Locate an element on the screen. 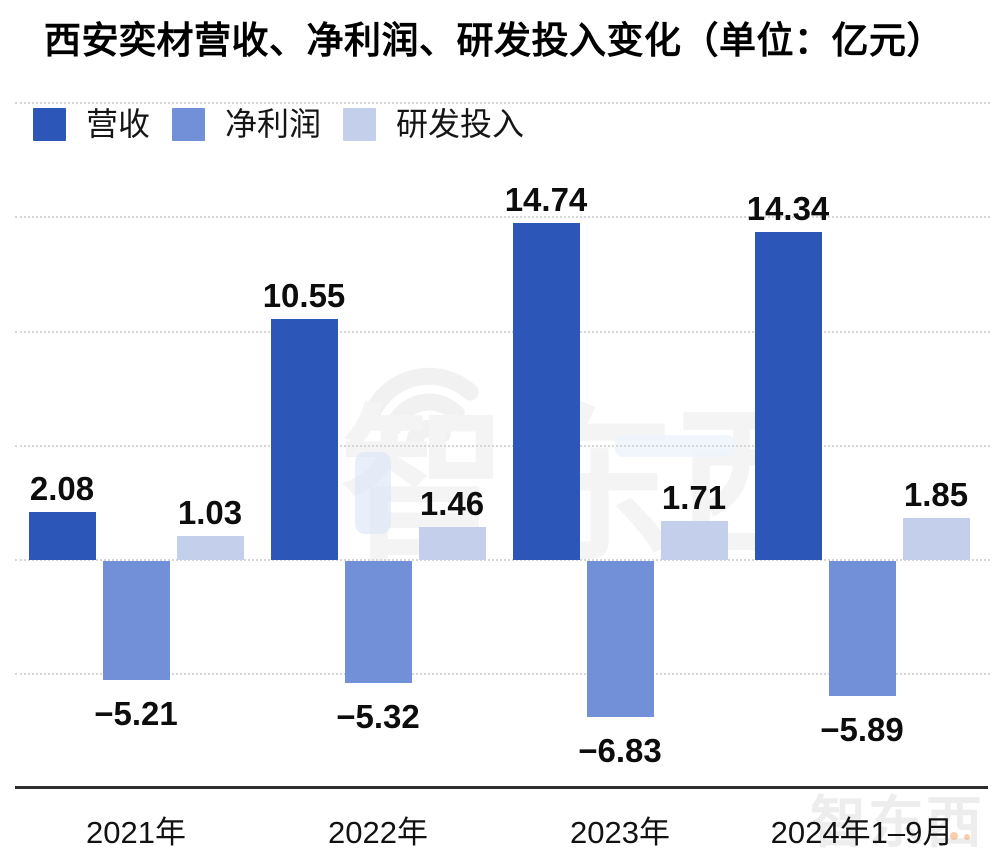 This screenshot has height=852, width=1000. legend: 营收 净利润 研发投入 is located at coordinates (278, 124).